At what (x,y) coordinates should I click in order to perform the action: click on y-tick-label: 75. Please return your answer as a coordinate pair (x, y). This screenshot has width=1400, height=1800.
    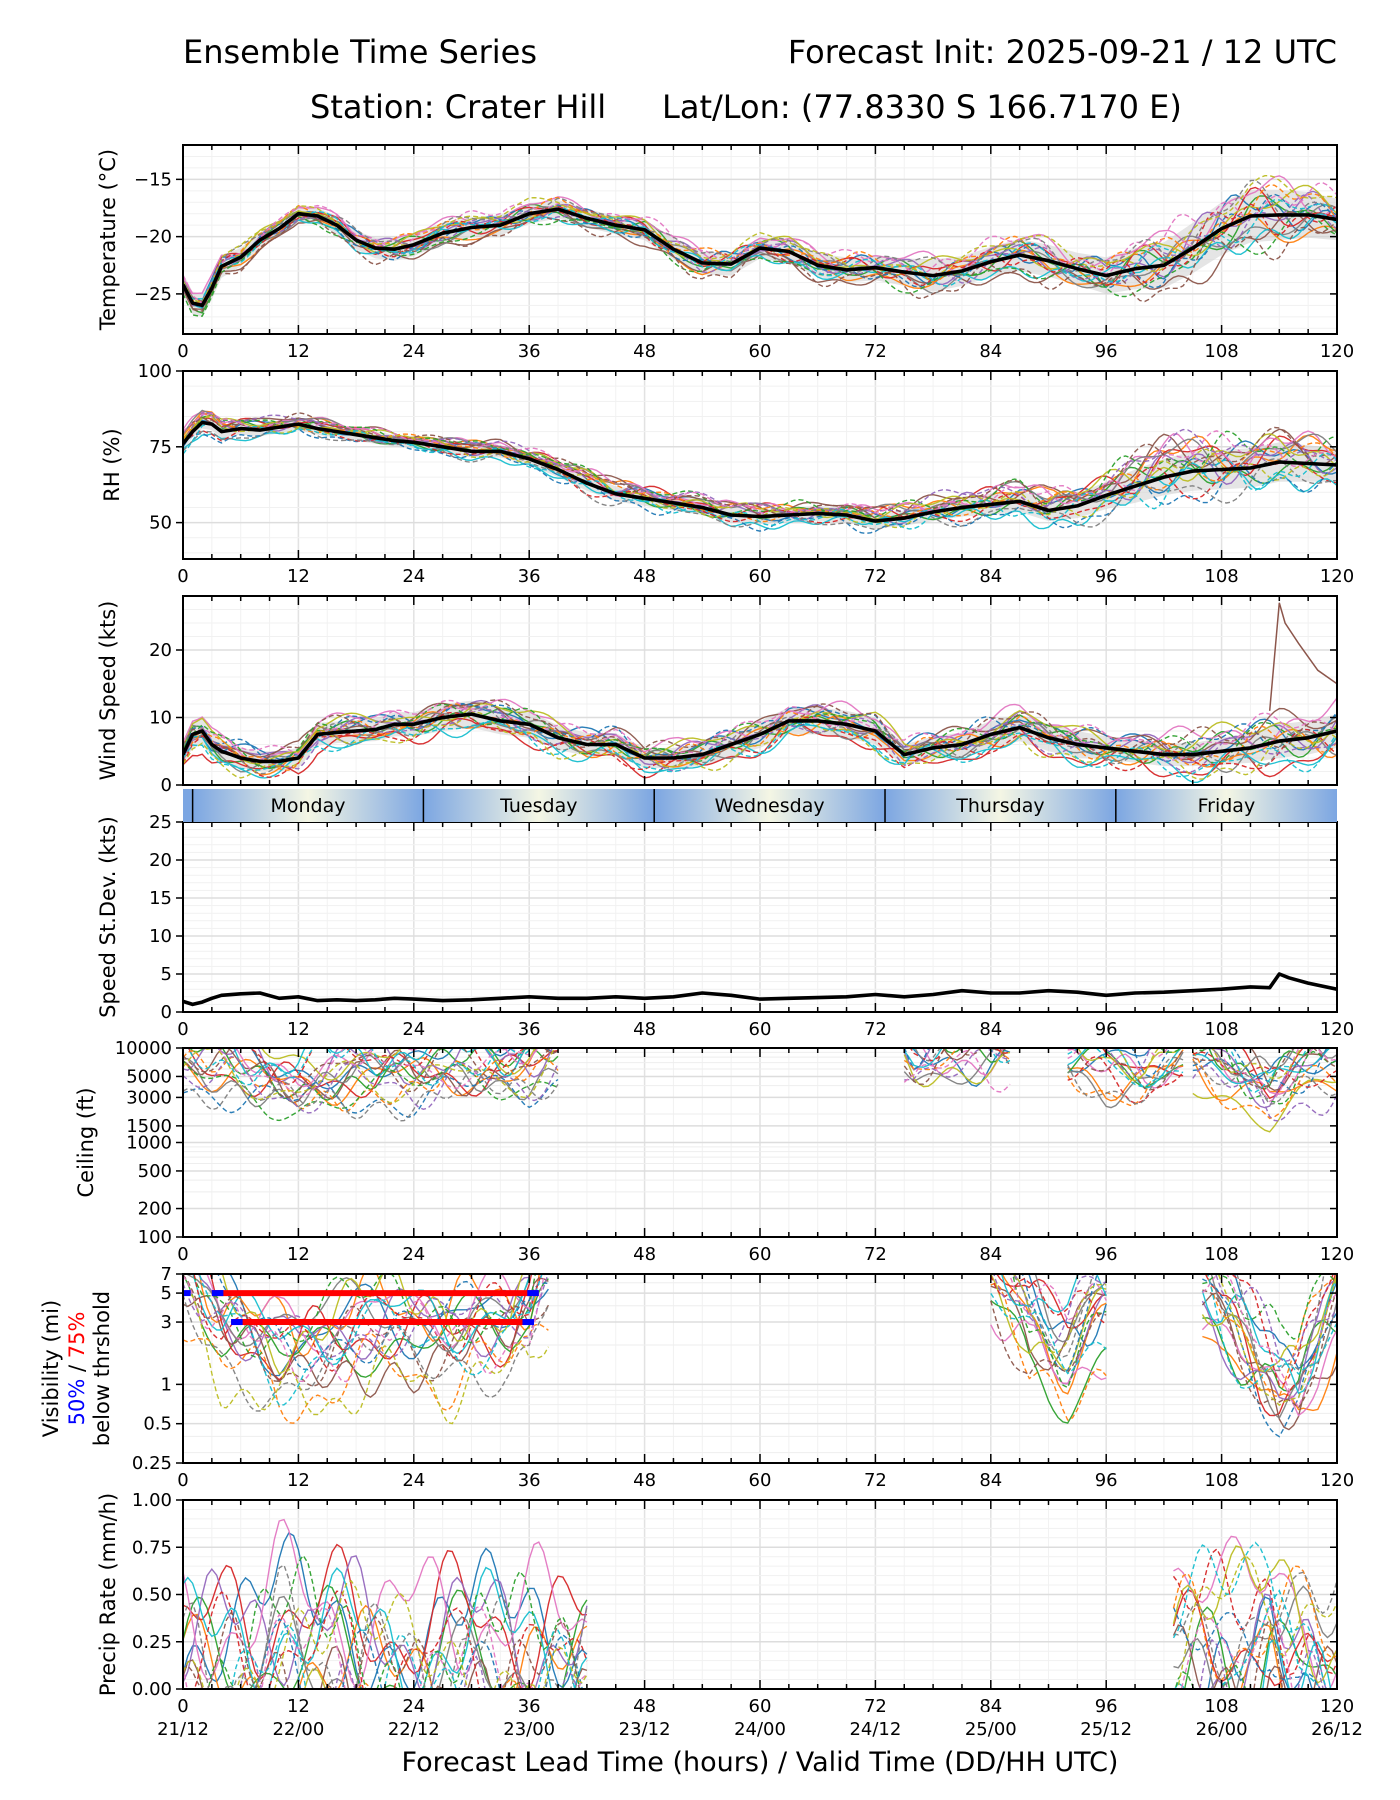
    Looking at the image, I should click on (160, 447).